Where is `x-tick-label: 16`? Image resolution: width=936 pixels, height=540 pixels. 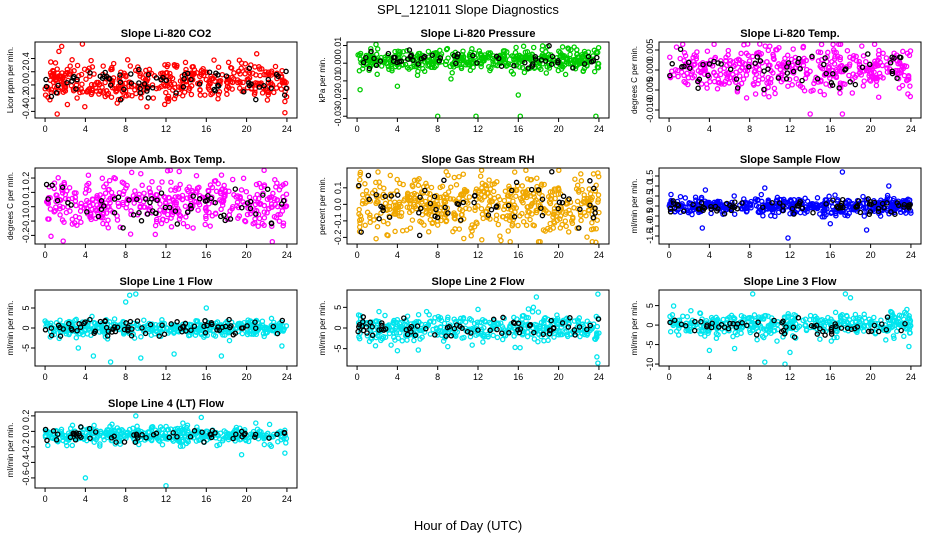 x-tick-label: 16 is located at coordinates (518, 255).